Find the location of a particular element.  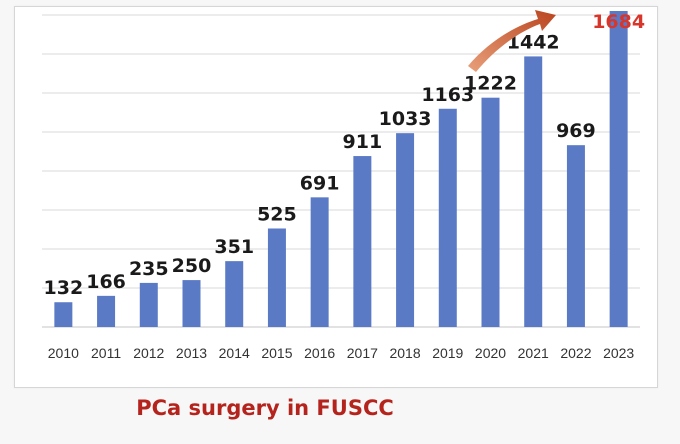

x-tick-2011: 2011 is located at coordinates (106, 353).